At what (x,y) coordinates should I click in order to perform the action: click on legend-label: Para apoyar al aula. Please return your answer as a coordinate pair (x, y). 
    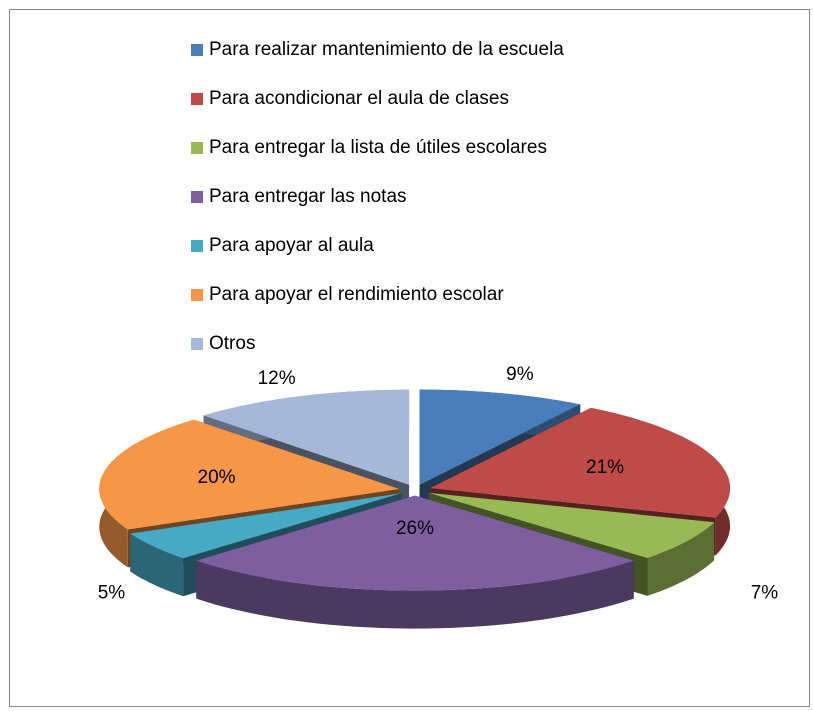
    Looking at the image, I should click on (291, 245).